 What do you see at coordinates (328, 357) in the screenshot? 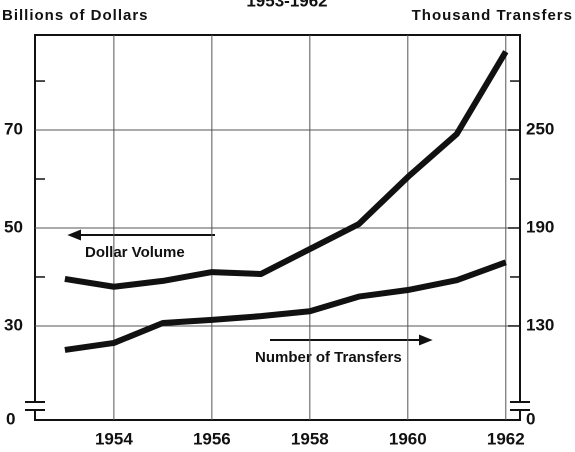
I see `annotation: Number of Transfers` at bounding box center [328, 357].